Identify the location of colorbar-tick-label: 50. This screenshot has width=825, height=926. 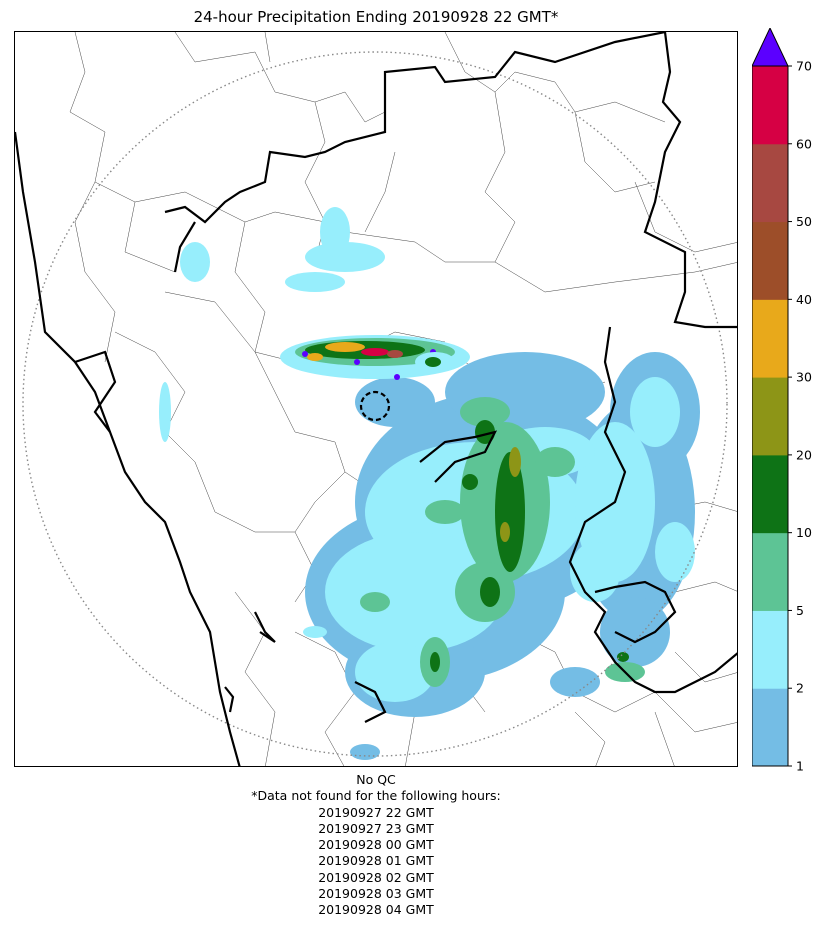
(804, 221).